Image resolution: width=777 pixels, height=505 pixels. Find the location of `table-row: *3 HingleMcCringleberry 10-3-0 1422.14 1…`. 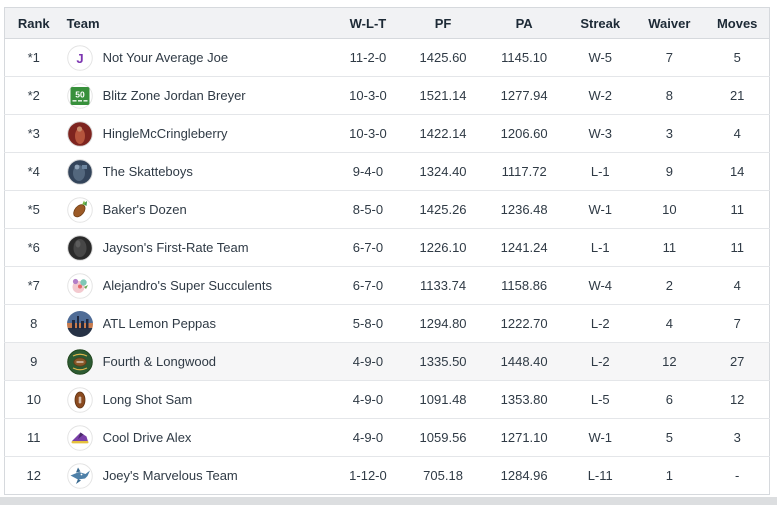

table-row: *3 HingleMcCringleberry 10-3-0 1422.14 1… is located at coordinates (387, 133).